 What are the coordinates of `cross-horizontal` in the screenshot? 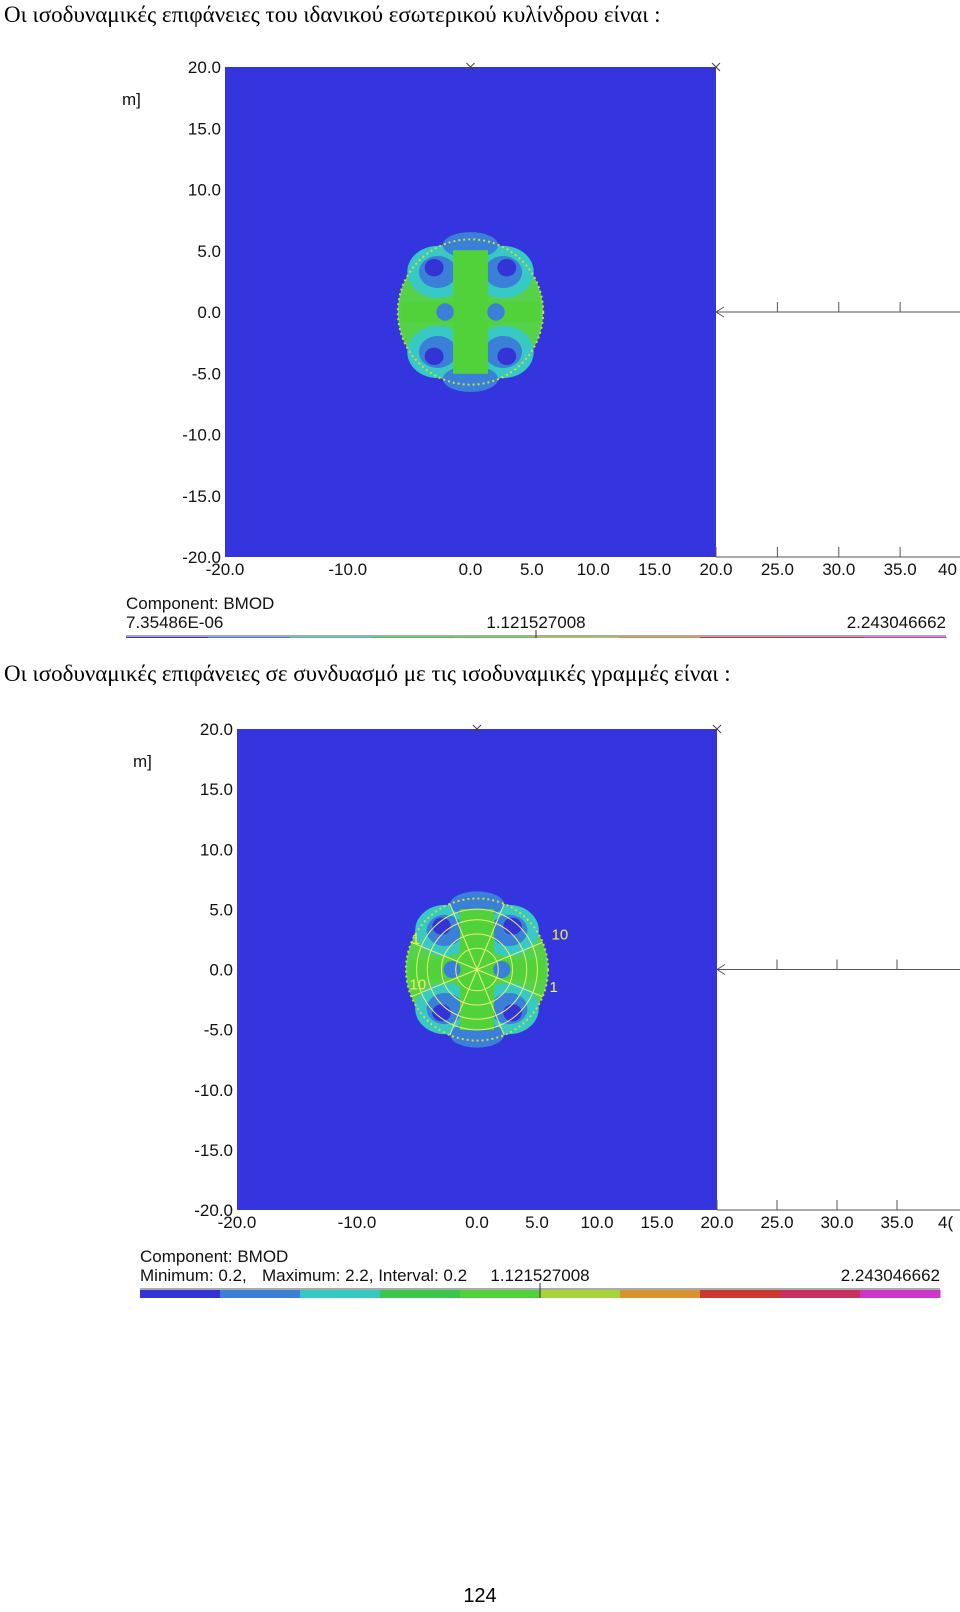 It's located at (470, 312).